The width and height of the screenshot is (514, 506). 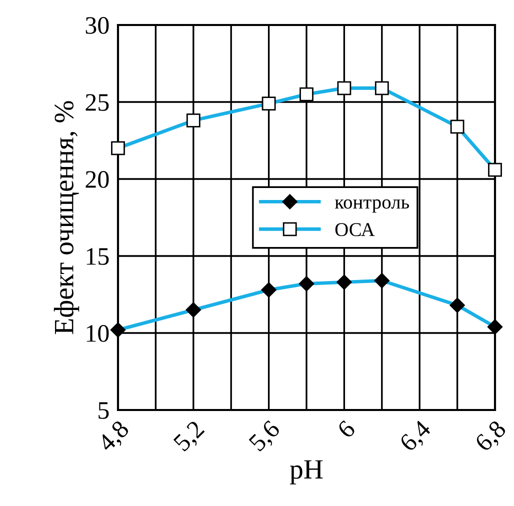 I want to click on y-tick-label: 20, so click(x=97, y=179).